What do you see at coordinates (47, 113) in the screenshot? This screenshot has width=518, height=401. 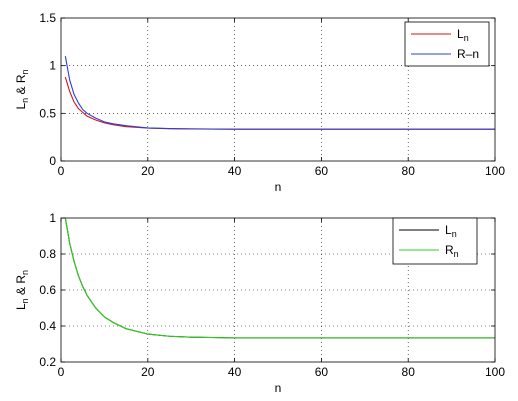 I see `y-tick-label: 0.5` at bounding box center [47, 113].